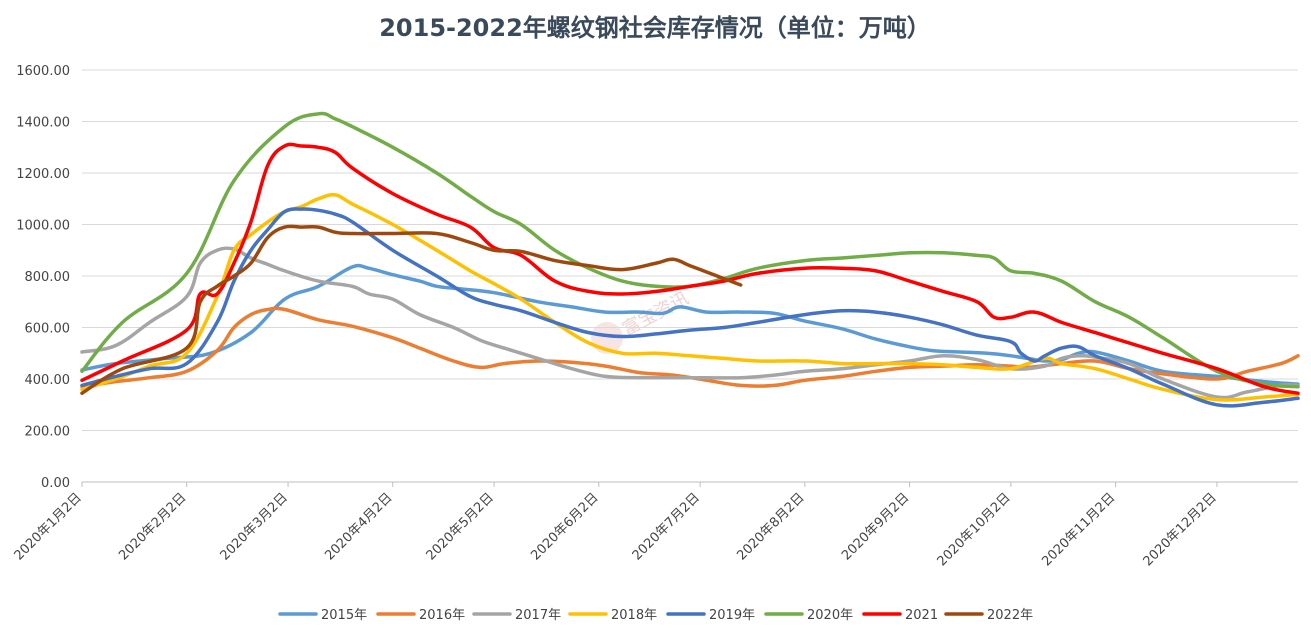 This screenshot has height=638, width=1311. Describe the element at coordinates (538, 615) in the screenshot. I see `legend-label: 2017年` at that location.